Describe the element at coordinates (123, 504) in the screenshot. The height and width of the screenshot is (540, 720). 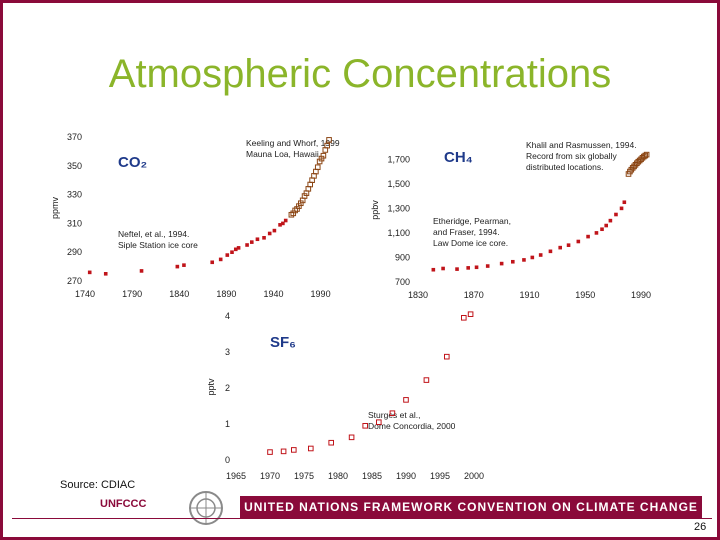
I see `unfccc-logo: UNFCCC` at that location.